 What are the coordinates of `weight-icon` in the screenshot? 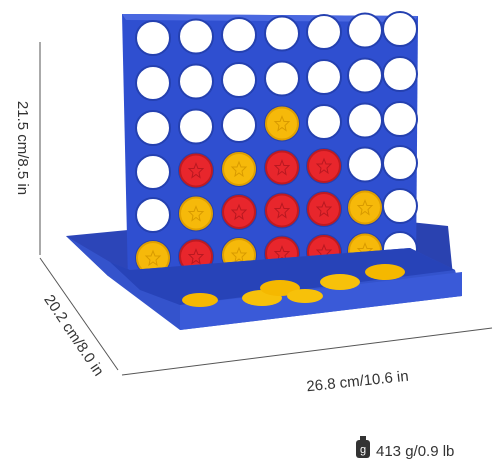 It's located at (363, 449).